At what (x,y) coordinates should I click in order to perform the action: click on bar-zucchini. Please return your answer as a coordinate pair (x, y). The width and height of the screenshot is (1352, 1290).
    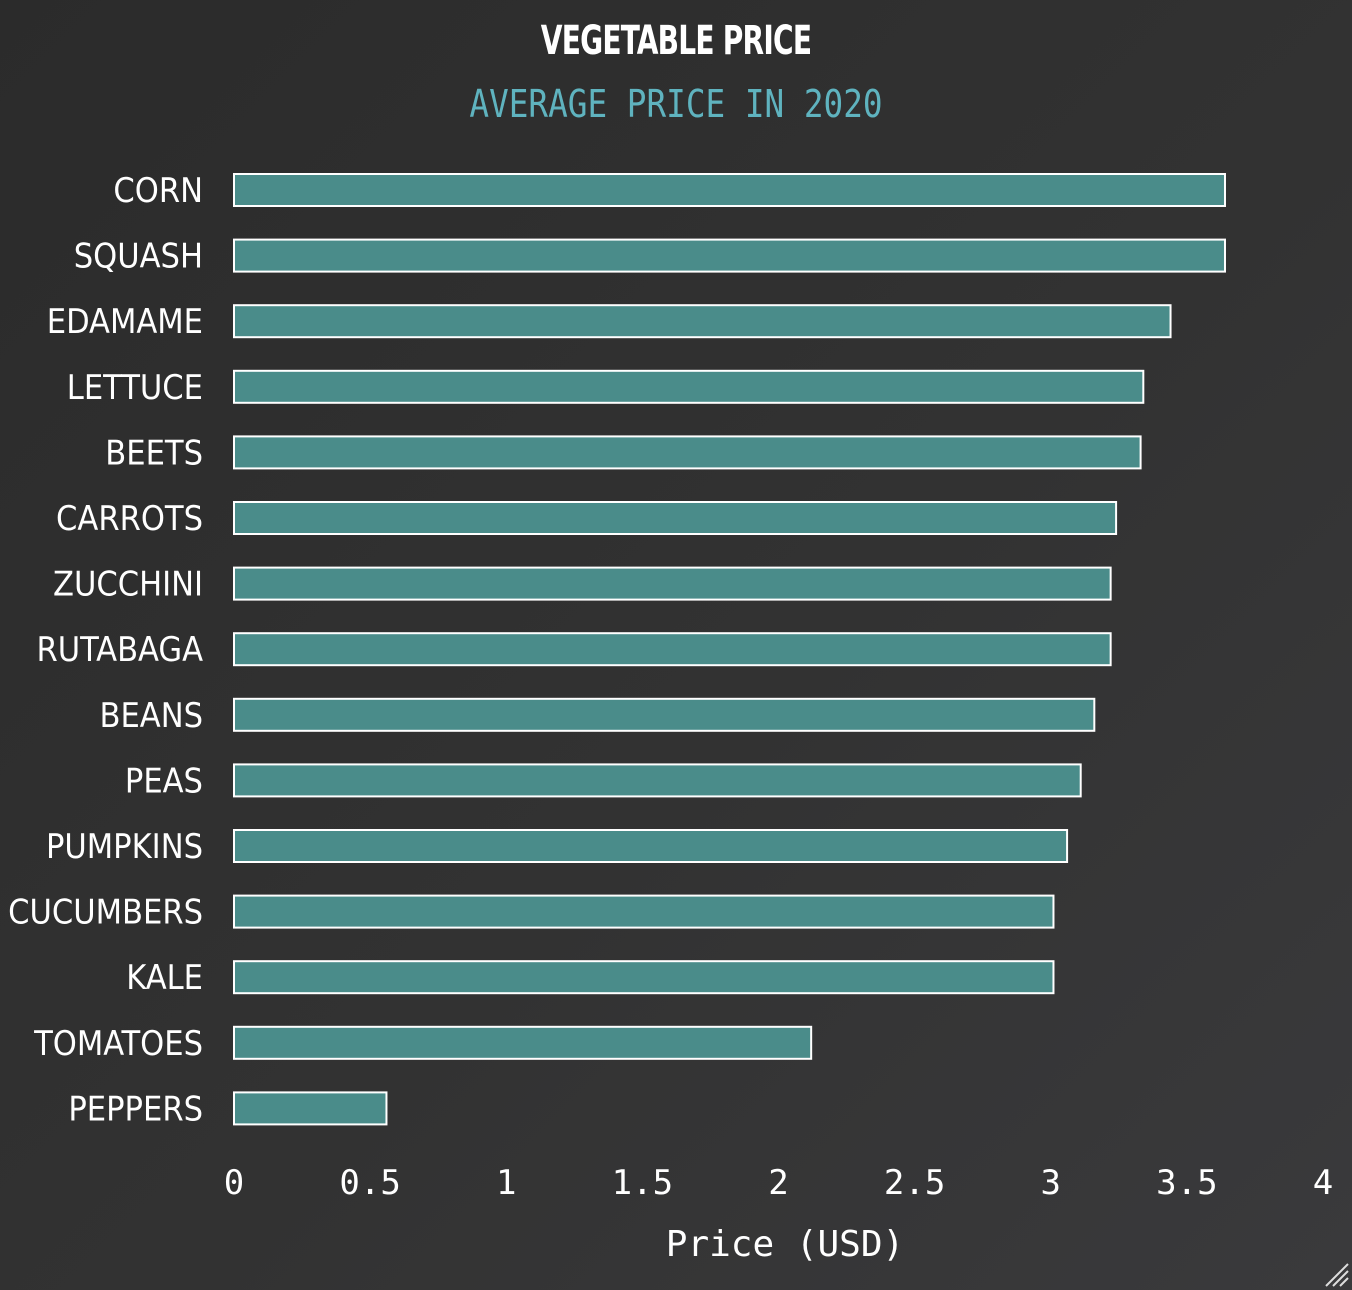
    Looking at the image, I should click on (672, 583).